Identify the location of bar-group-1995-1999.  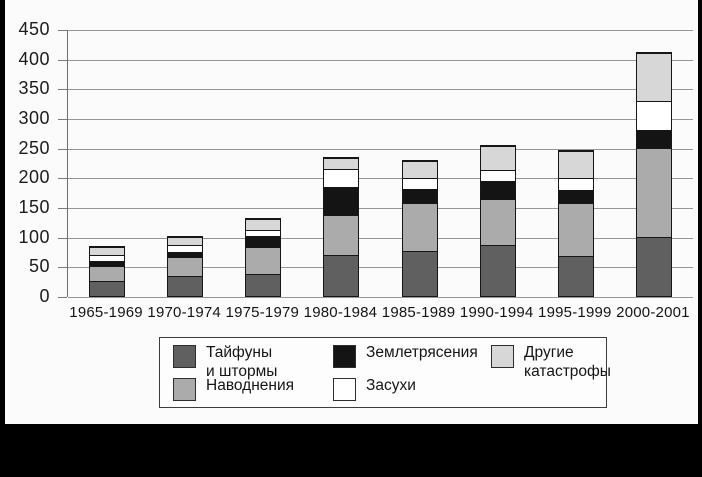
(576, 223).